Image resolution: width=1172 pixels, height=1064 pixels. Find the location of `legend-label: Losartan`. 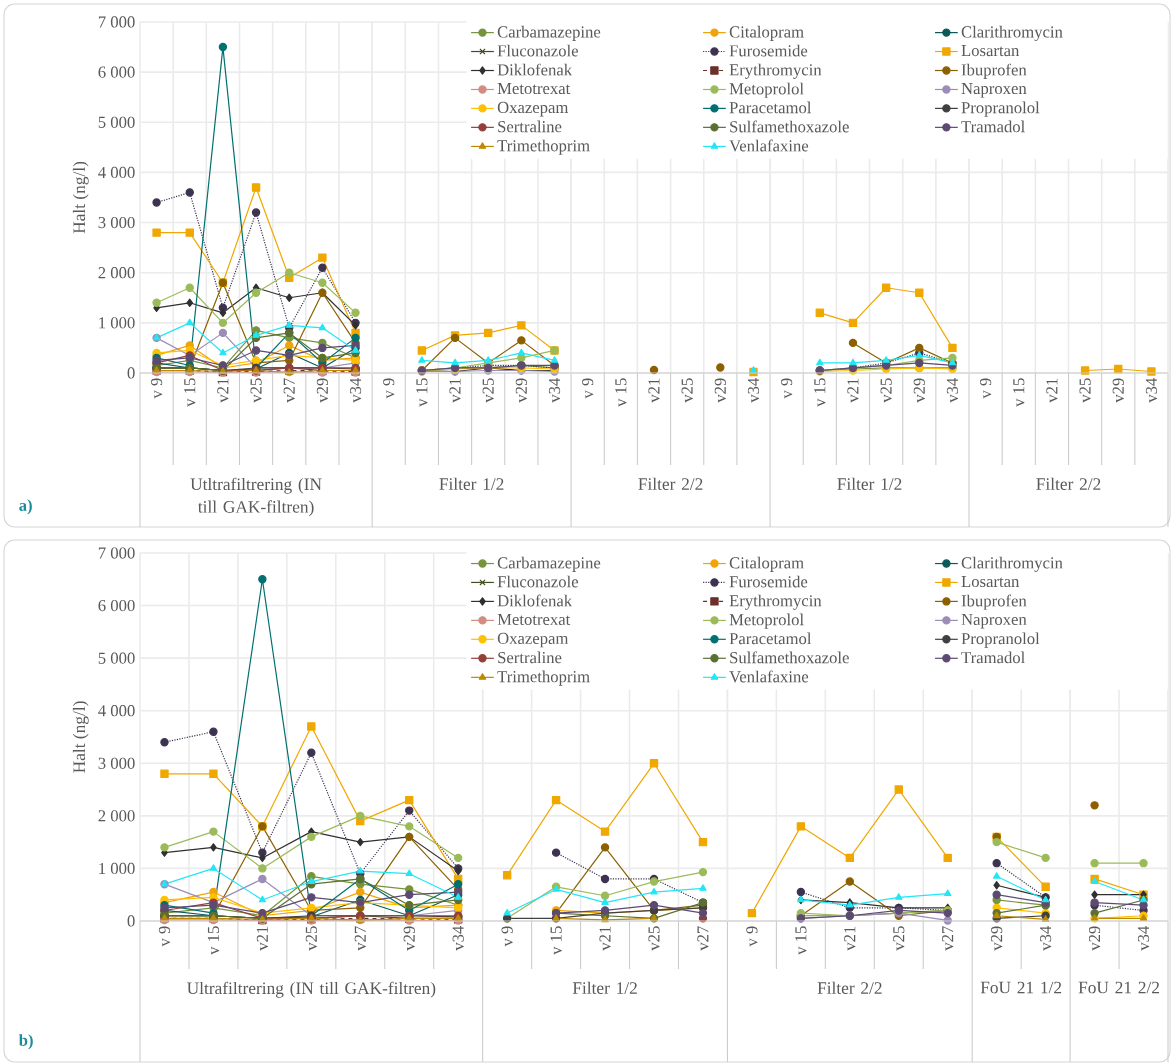

legend-label: Losartan is located at coordinates (990, 581).